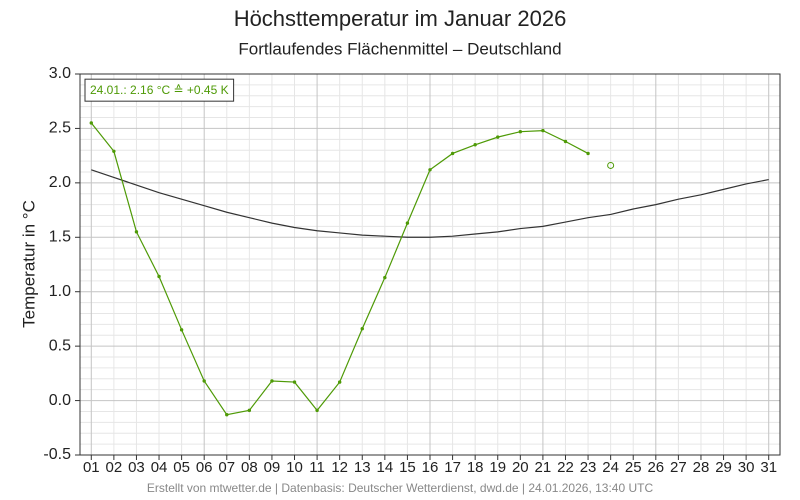 The height and width of the screenshot is (500, 800). What do you see at coordinates (204, 467) in the screenshot?
I see `x-tick-label: 06` at bounding box center [204, 467].